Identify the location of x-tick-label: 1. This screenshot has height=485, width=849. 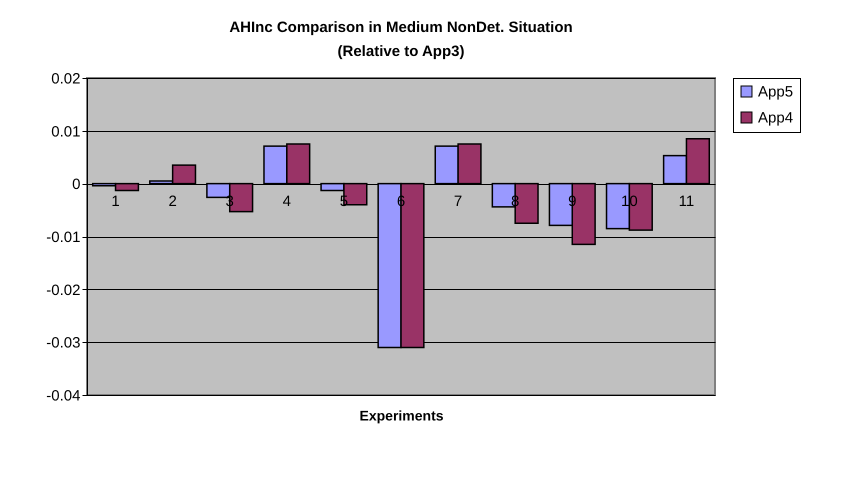
(115, 201).